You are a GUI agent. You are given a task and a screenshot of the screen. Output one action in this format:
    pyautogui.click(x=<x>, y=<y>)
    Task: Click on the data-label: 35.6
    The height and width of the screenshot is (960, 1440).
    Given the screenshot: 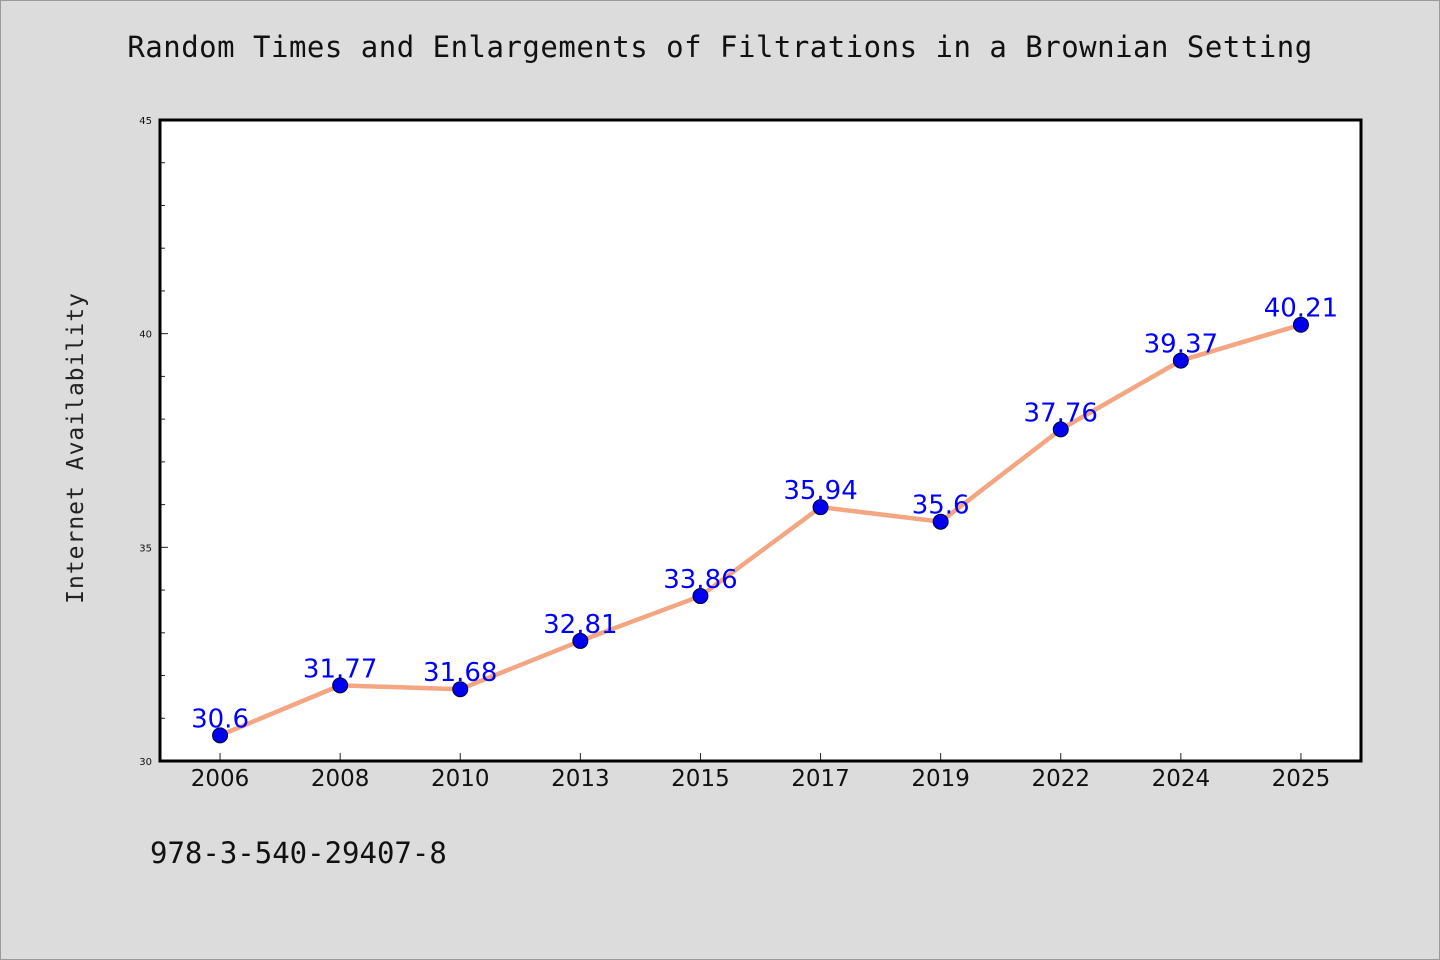 What is the action you would take?
    pyautogui.click(x=941, y=506)
    